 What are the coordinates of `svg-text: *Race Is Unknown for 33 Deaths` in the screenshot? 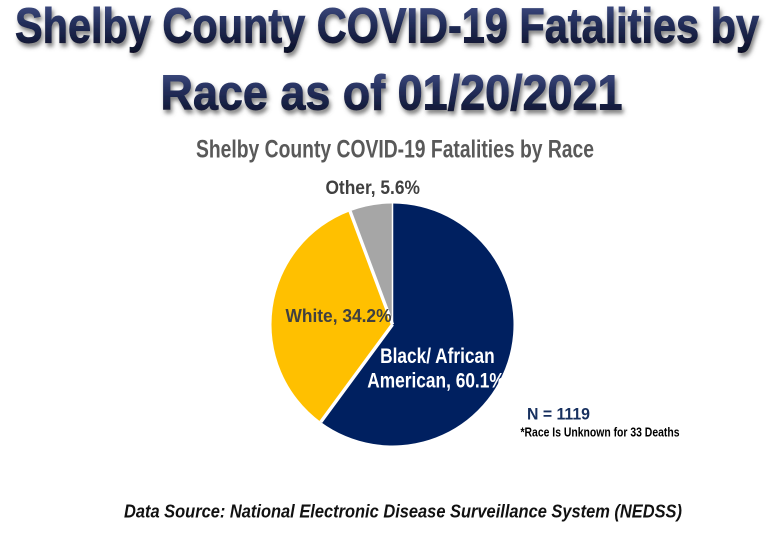 It's located at (600, 432).